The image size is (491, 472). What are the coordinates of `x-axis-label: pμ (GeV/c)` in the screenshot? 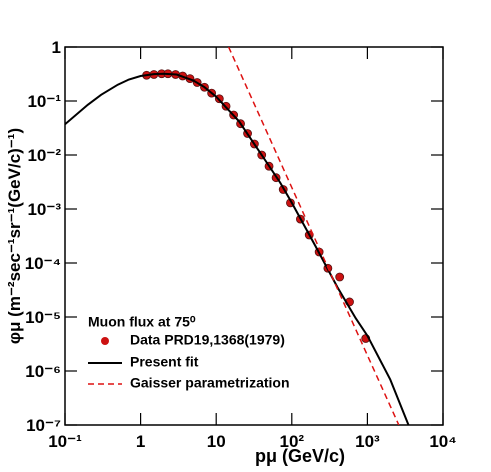 It's located at (300, 456).